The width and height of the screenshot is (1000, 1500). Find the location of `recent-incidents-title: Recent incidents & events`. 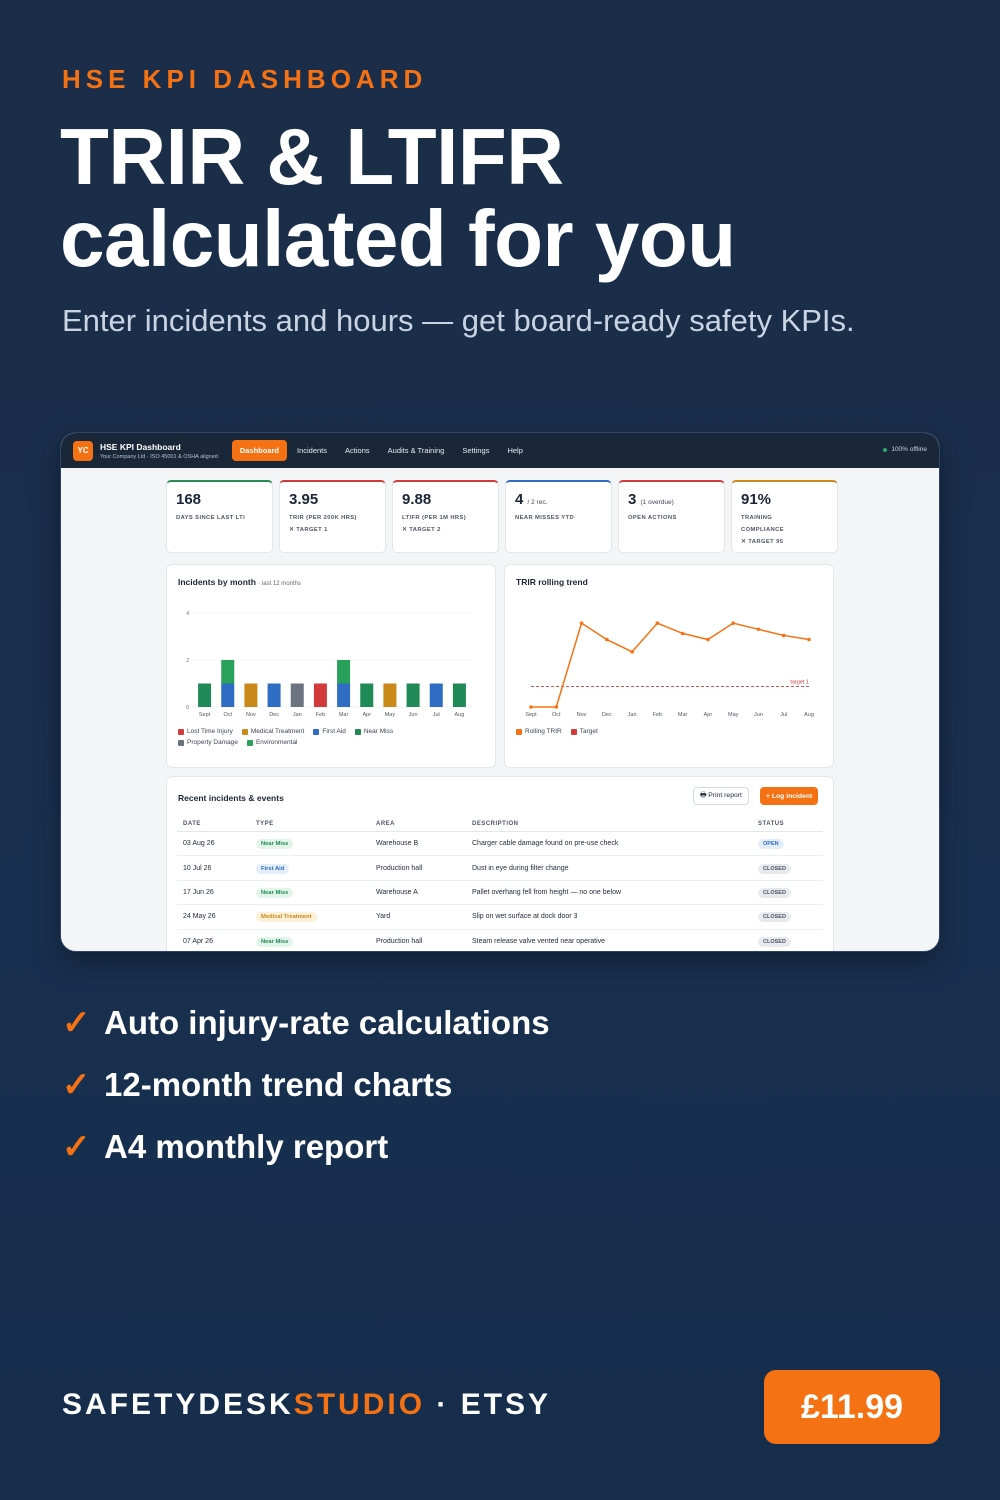

recent-incidents-title: Recent incidents & events is located at coordinates (231, 798).